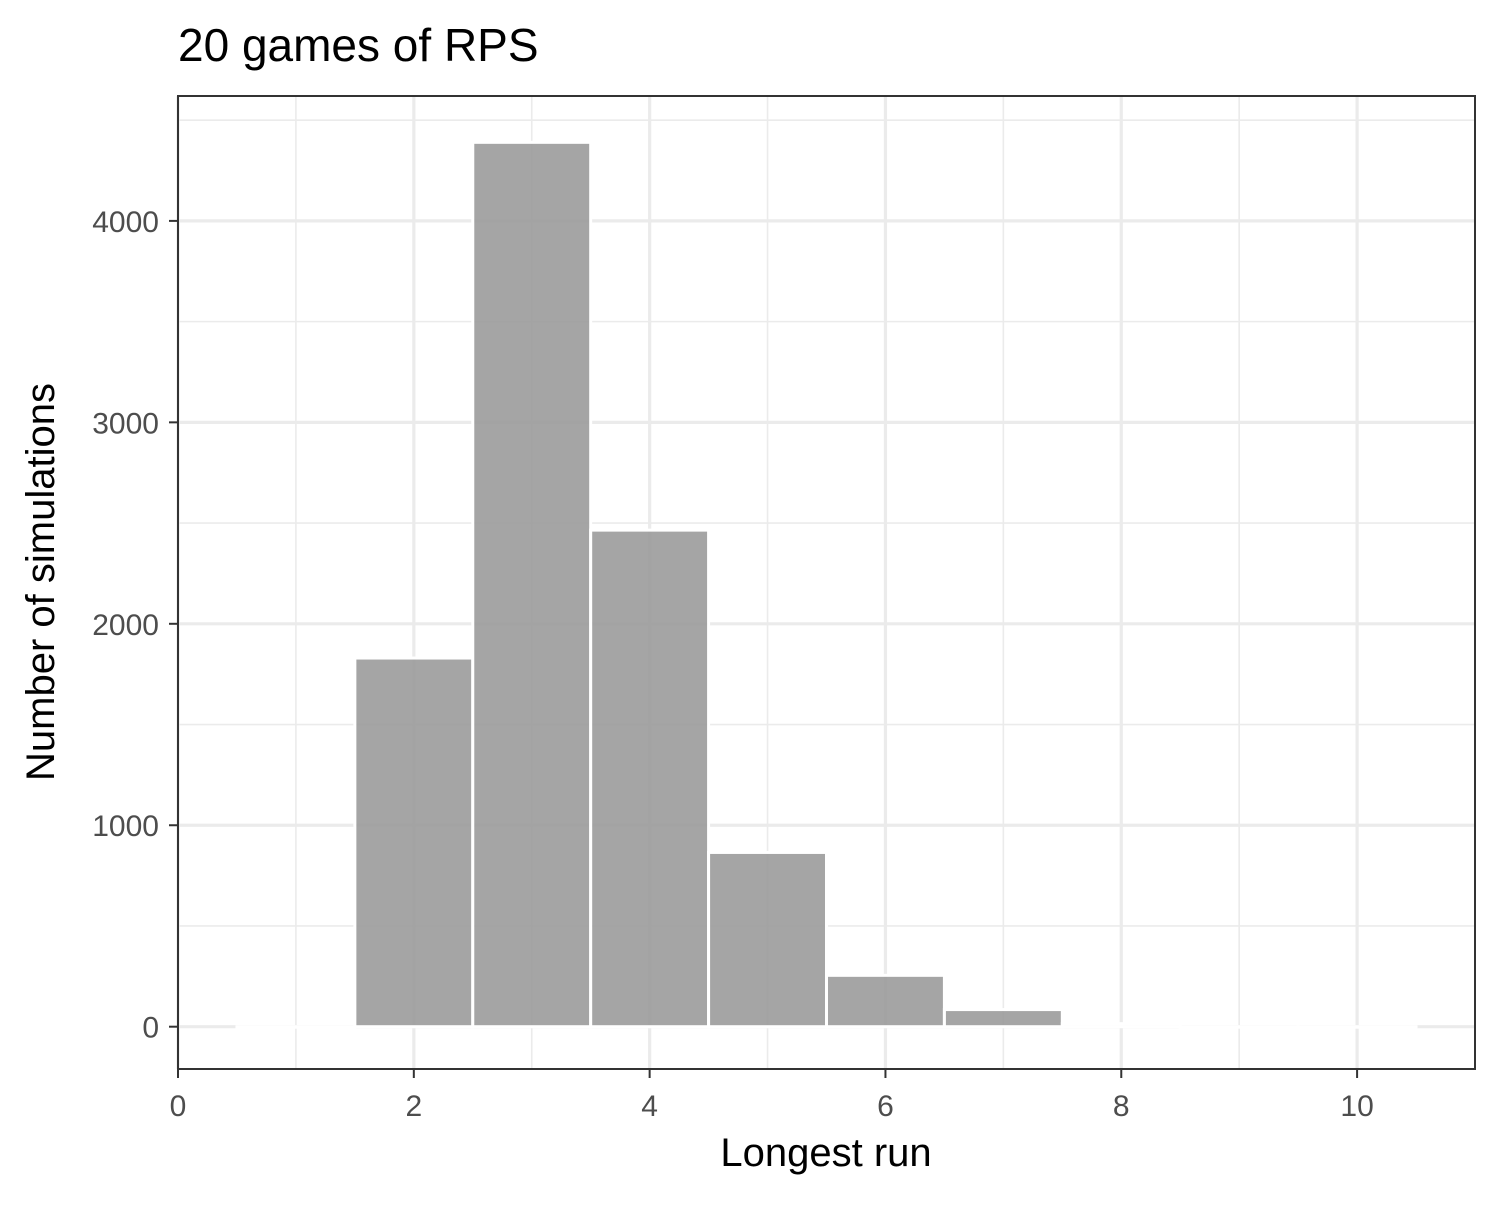 The width and height of the screenshot is (1500, 1205). What do you see at coordinates (1356, 1106) in the screenshot?
I see `x-tick-label-5: 10` at bounding box center [1356, 1106].